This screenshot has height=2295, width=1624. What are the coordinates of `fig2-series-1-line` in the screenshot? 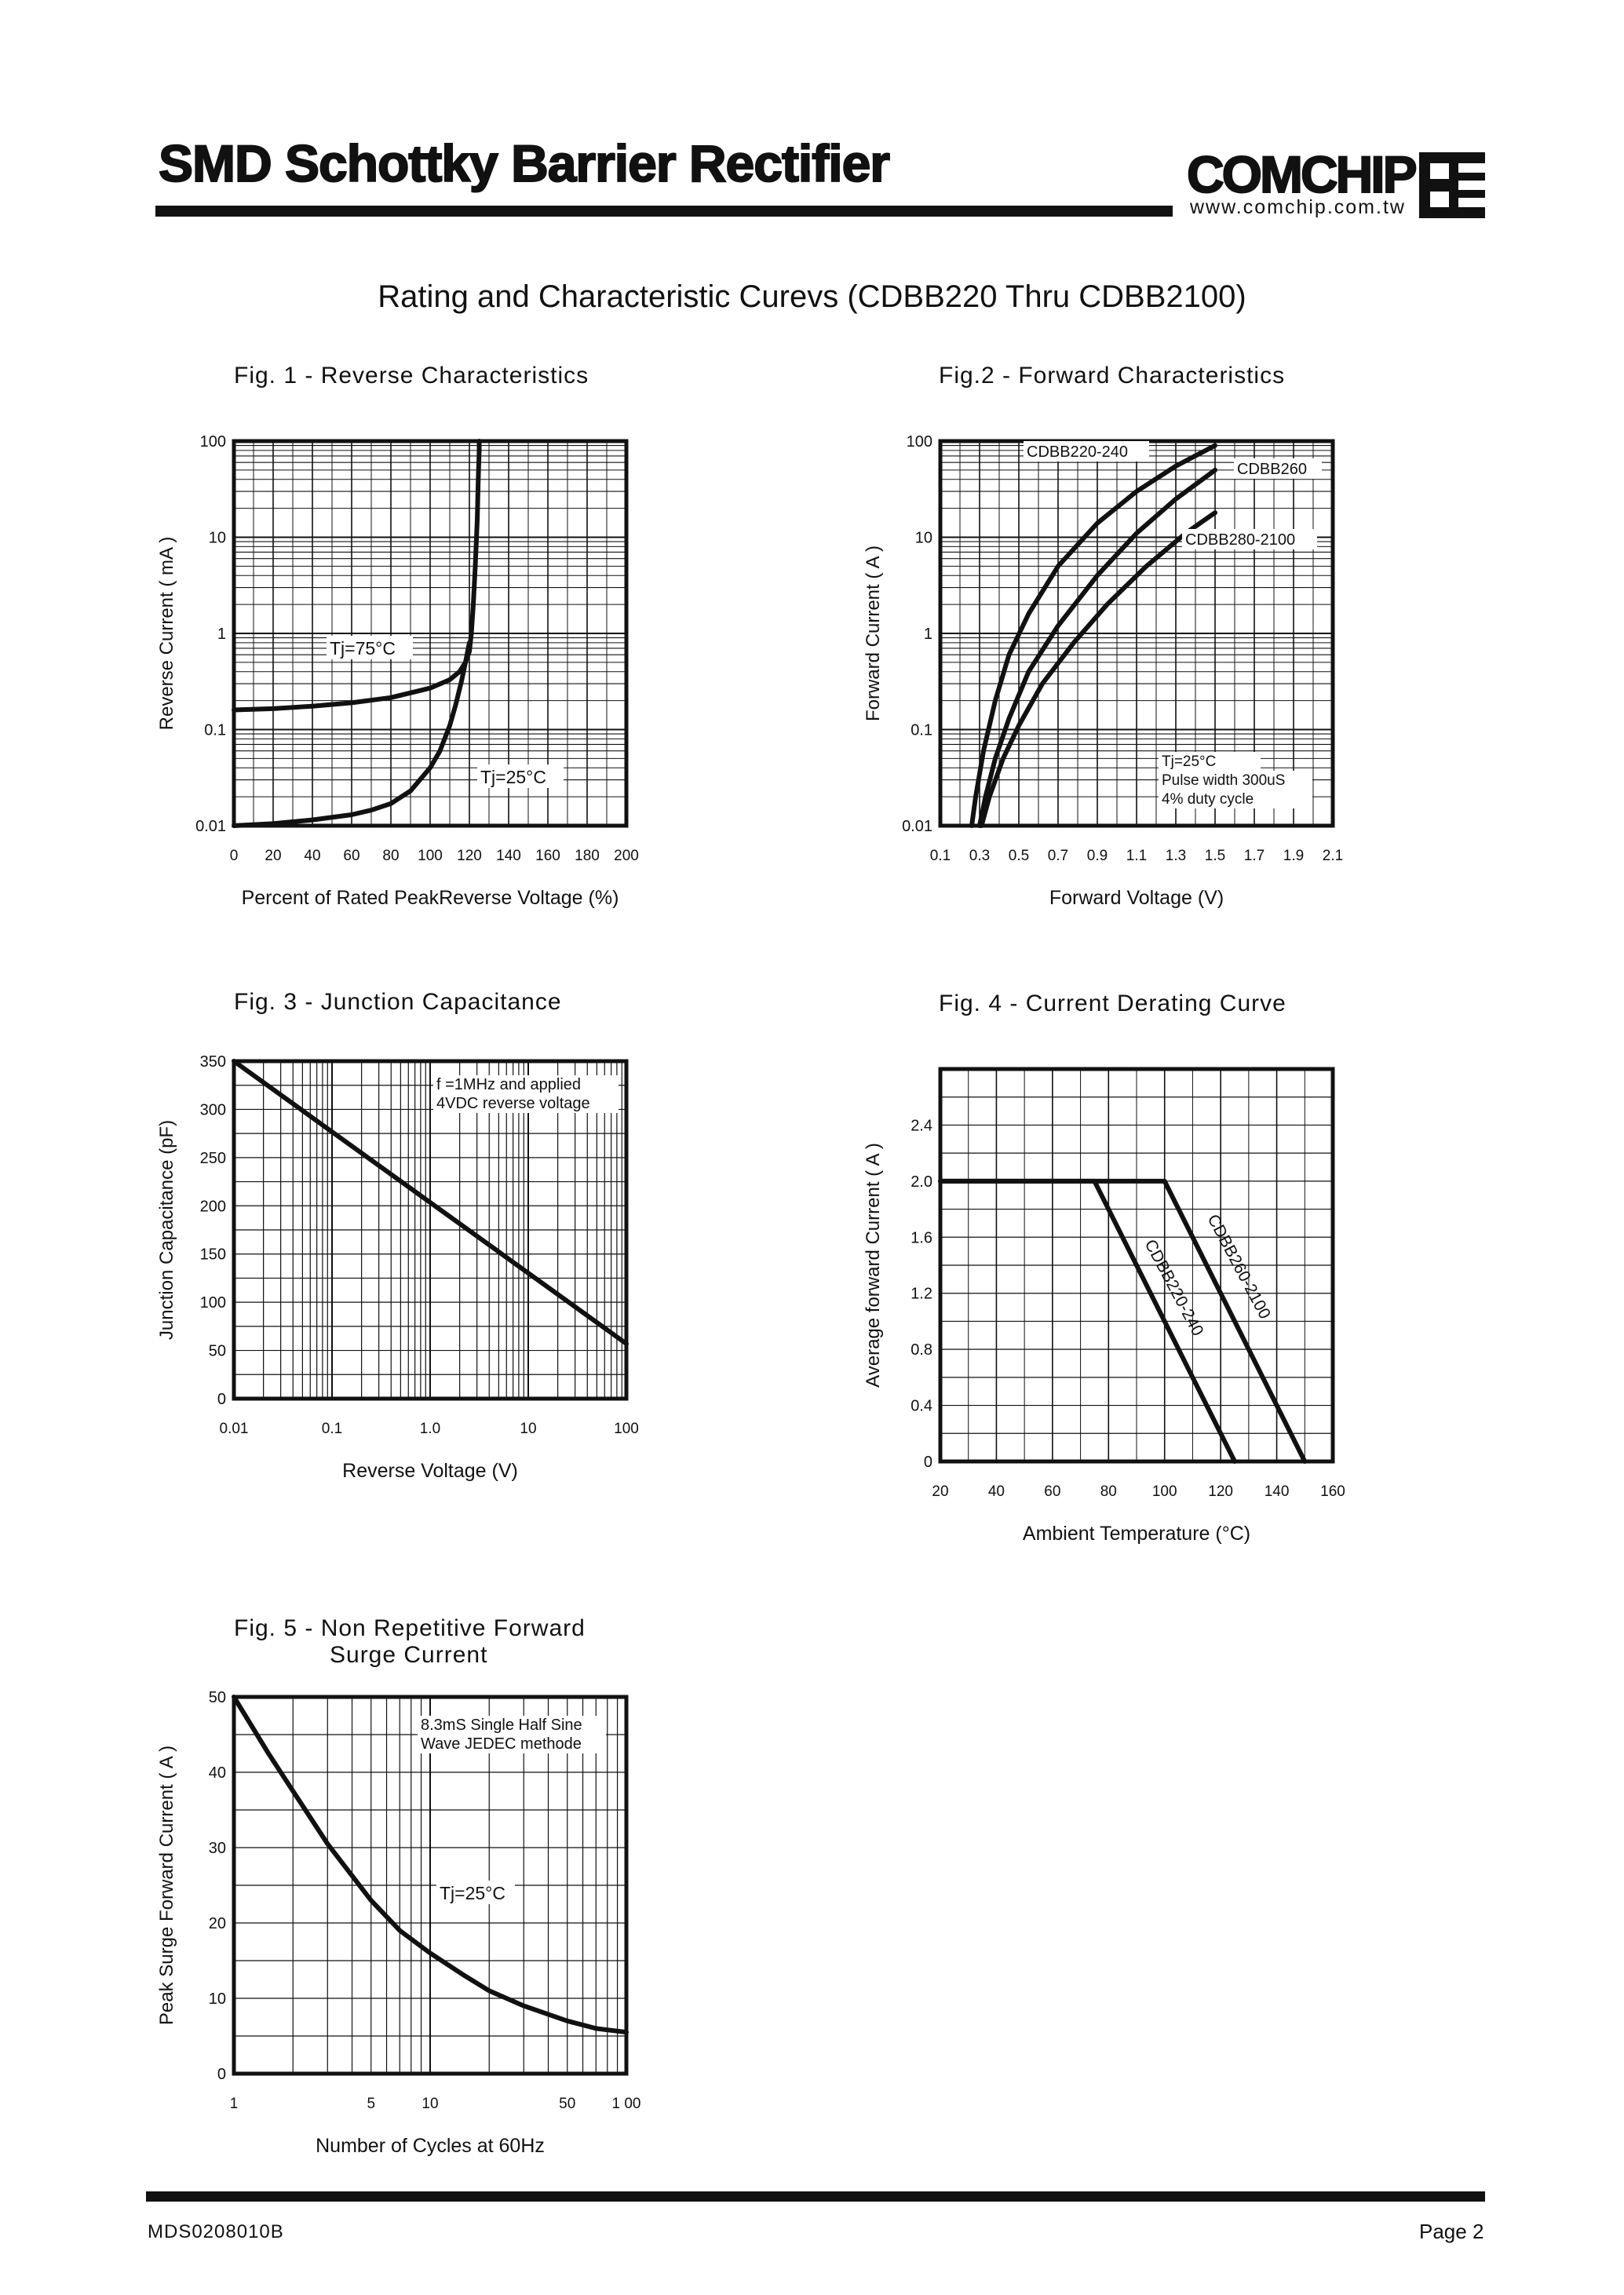 It's located at (1093, 635).